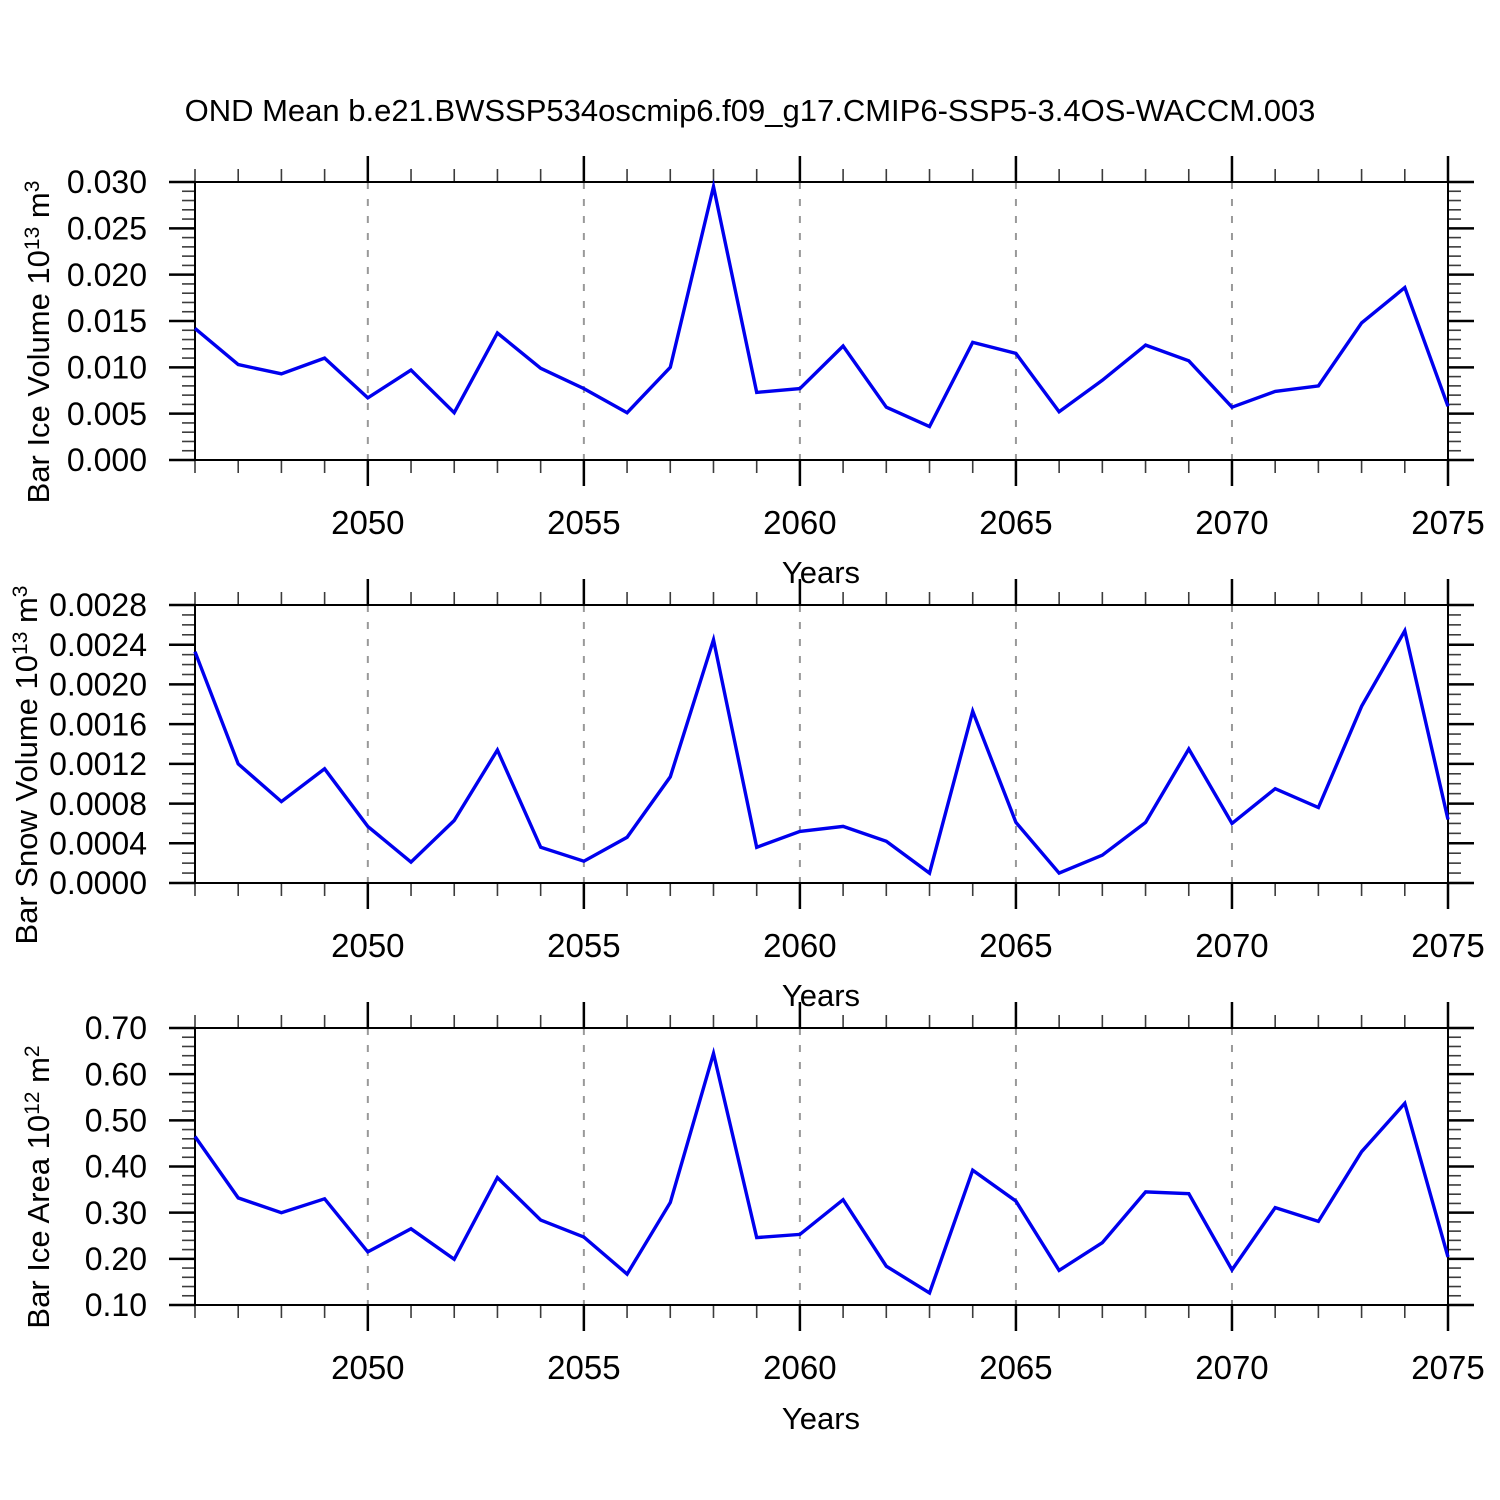 The height and width of the screenshot is (1500, 1500). Describe the element at coordinates (98, 843) in the screenshot. I see `y-tick-label: 0.0004` at that location.